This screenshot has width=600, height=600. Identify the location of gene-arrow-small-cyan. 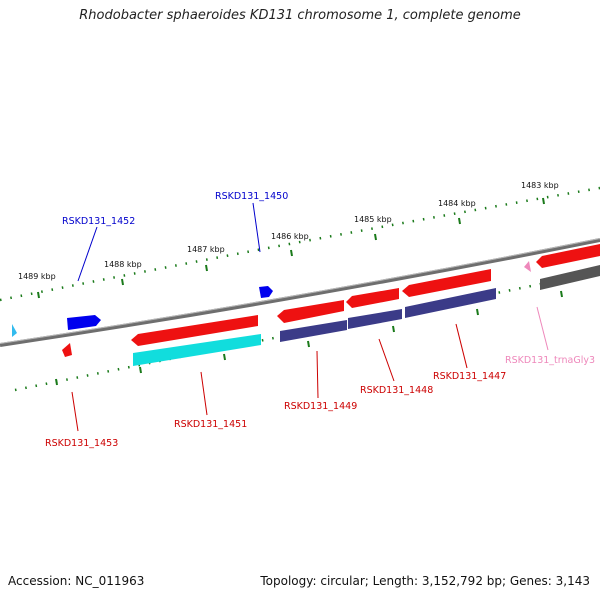
(14, 330).